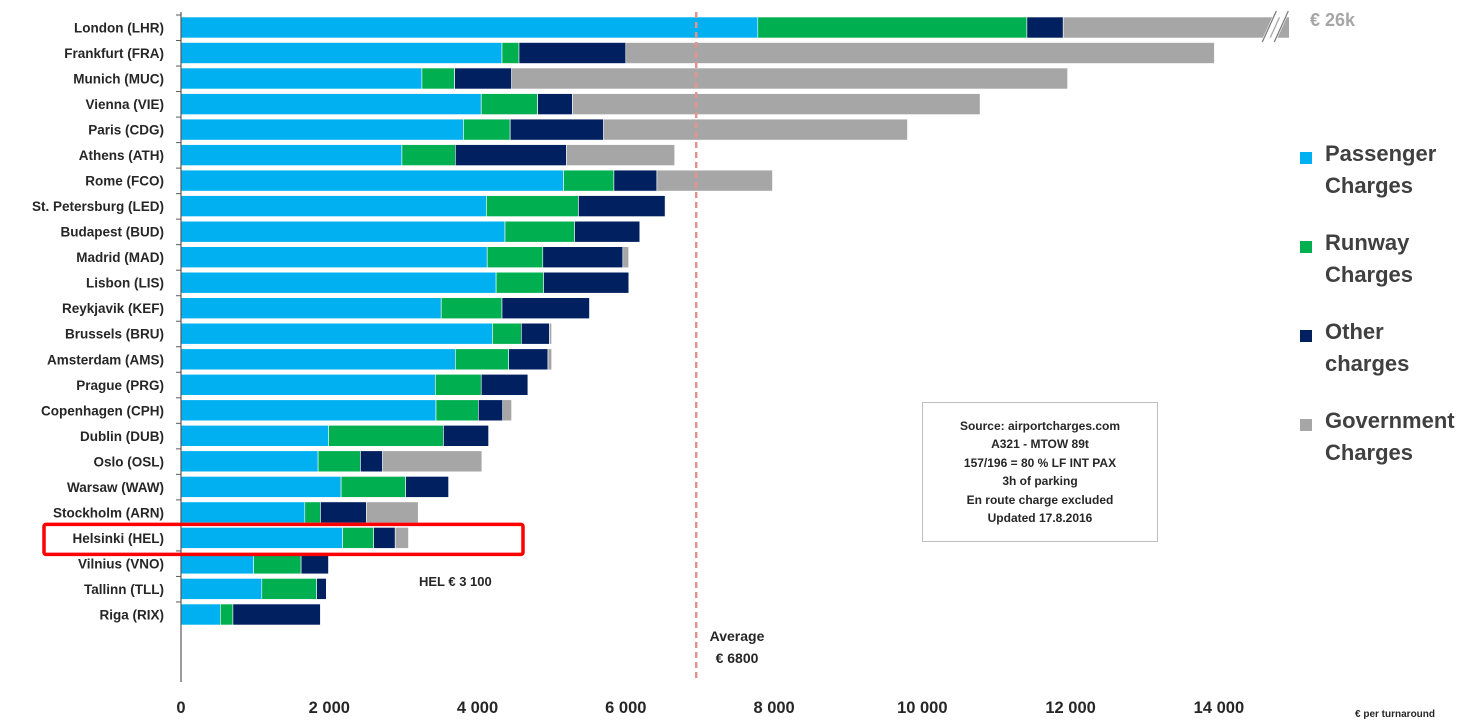  Describe the element at coordinates (1306, 425) in the screenshot. I see `legend-swatch-government` at that location.